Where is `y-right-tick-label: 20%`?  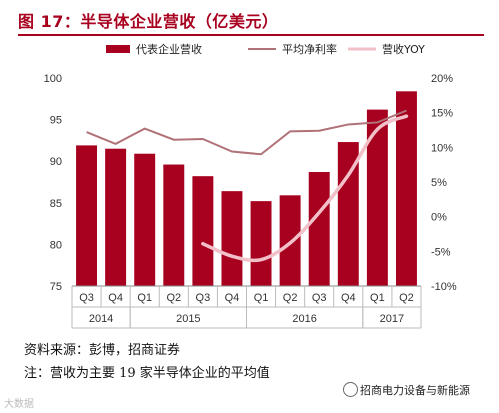
y-right-tick-label: 20% is located at coordinates (442, 79).